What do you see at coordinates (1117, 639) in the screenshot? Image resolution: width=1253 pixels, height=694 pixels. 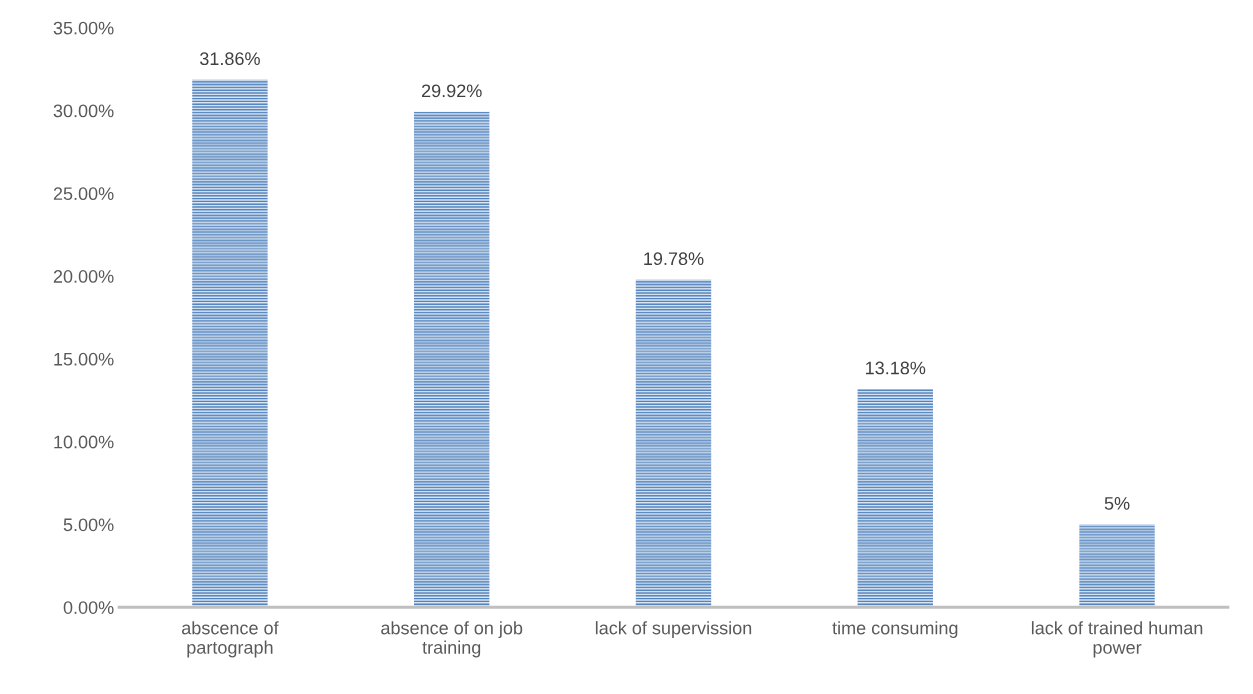 I see `x-tick-label: lack of trained human power` at bounding box center [1117, 639].